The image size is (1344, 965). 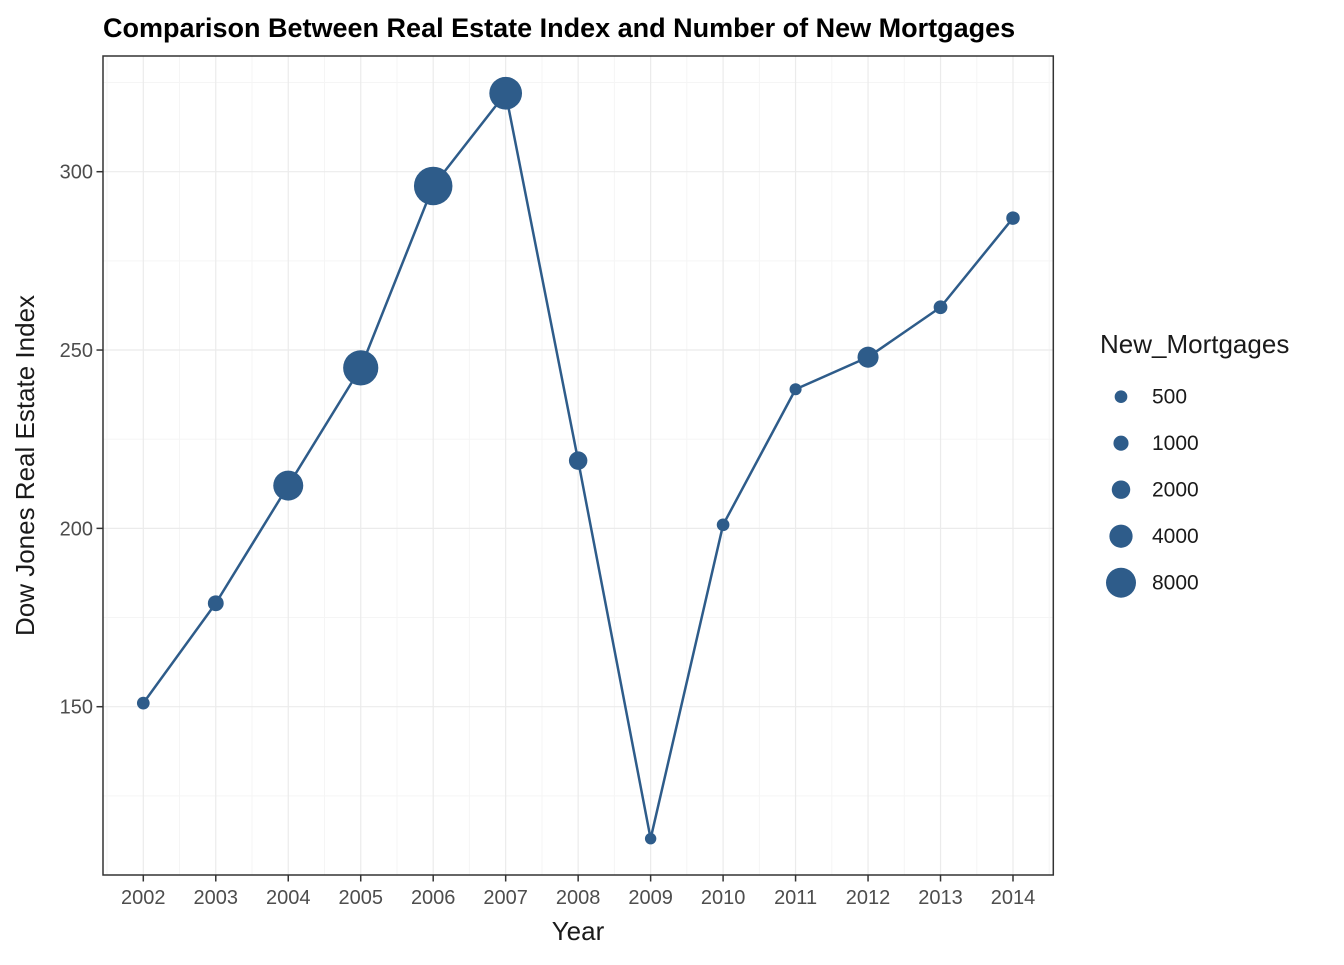 I want to click on legend-label: 2000, so click(x=1175, y=490).